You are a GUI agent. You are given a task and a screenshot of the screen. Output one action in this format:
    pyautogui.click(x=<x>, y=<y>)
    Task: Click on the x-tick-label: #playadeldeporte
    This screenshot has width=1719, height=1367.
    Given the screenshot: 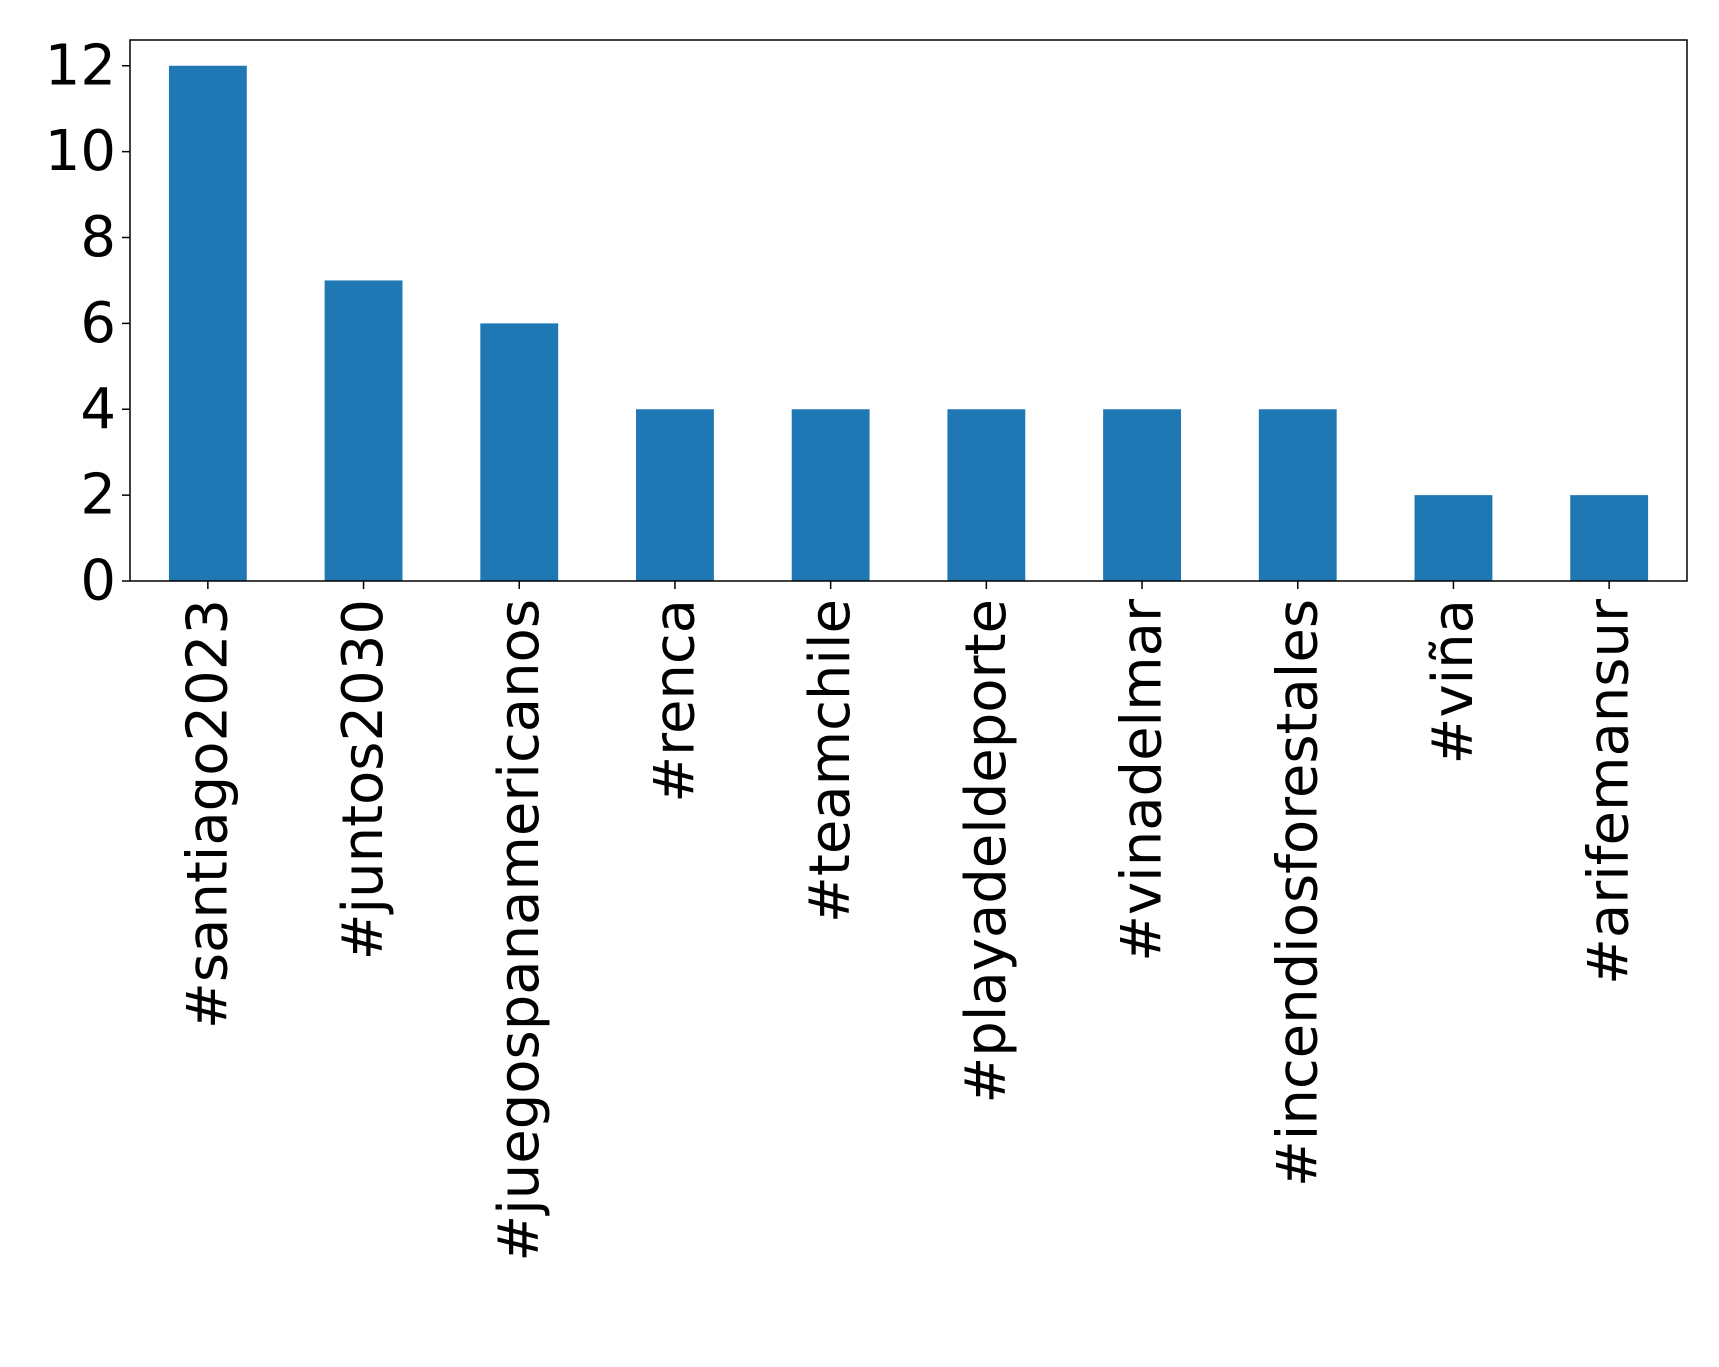 What is the action you would take?
    pyautogui.click(x=986, y=851)
    